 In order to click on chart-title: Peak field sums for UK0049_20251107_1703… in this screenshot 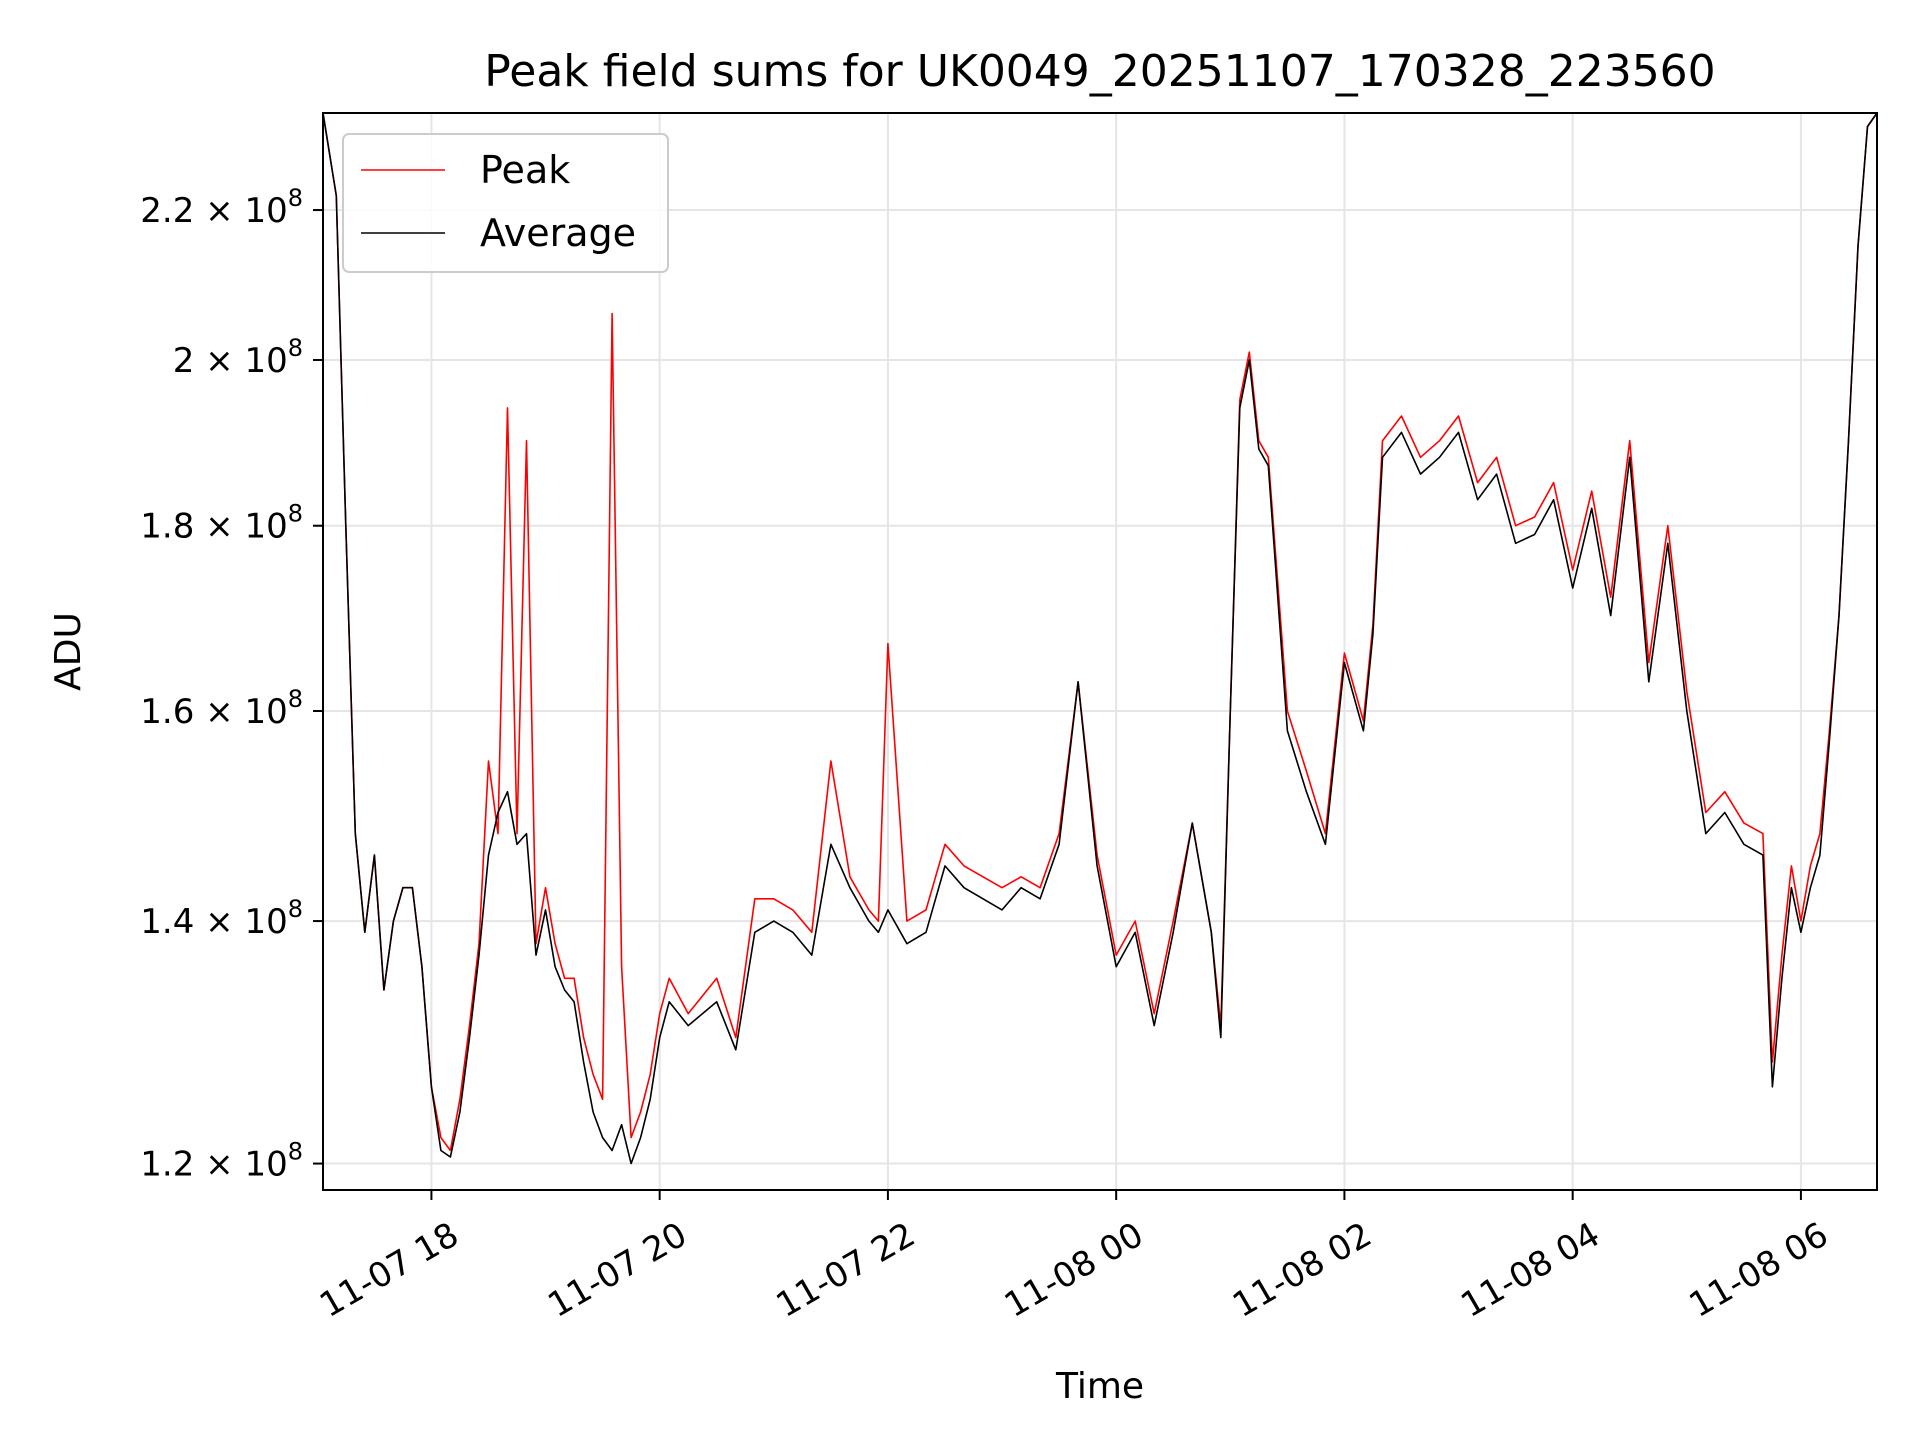, I will do `click(1099, 71)`.